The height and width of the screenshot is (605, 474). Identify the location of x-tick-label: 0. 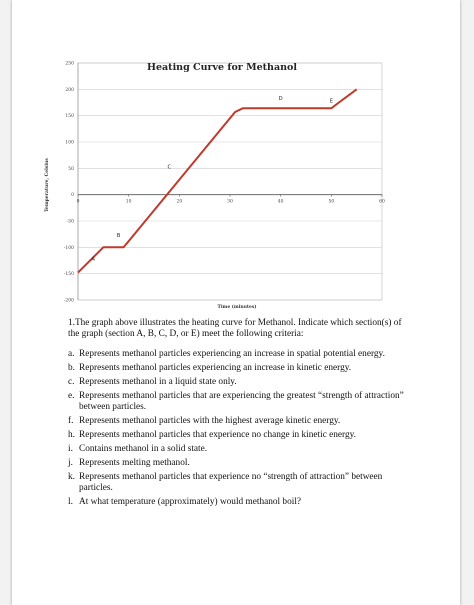
(78, 202).